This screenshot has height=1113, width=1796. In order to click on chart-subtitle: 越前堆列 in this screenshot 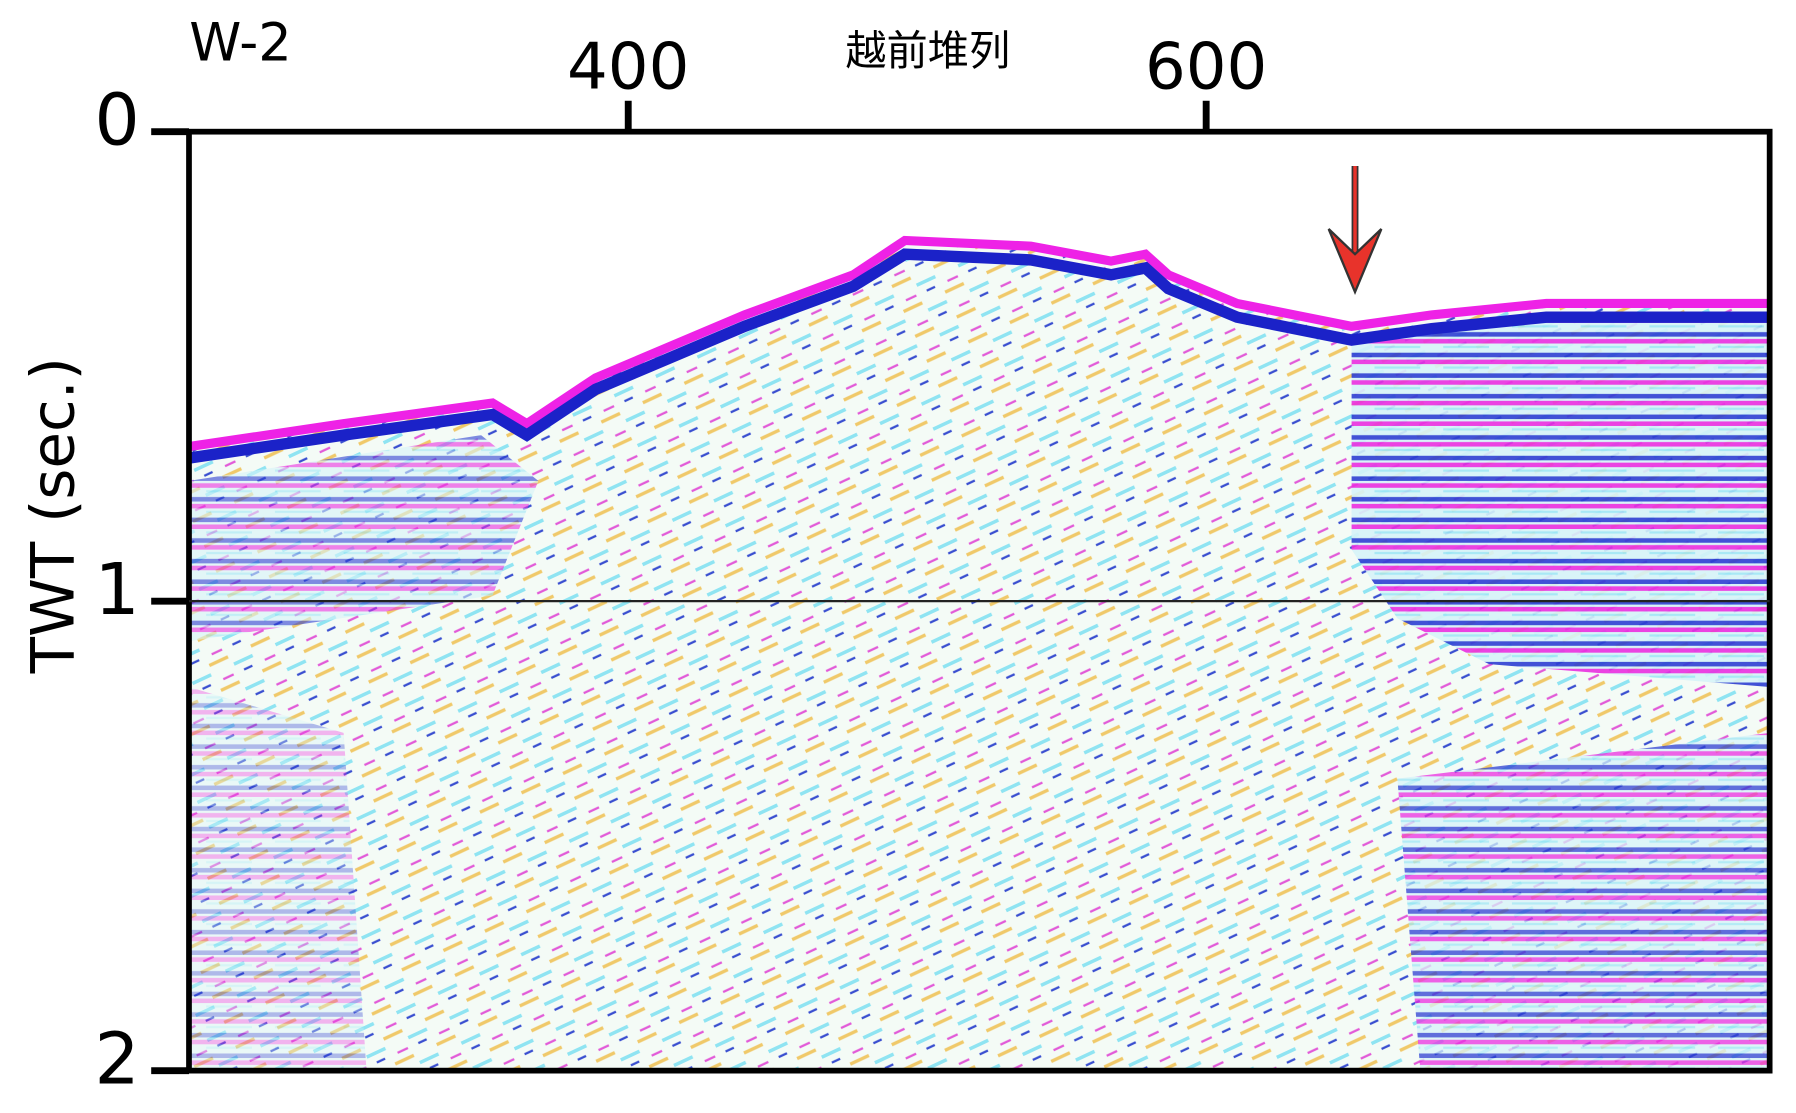, I will do `click(927, 51)`.